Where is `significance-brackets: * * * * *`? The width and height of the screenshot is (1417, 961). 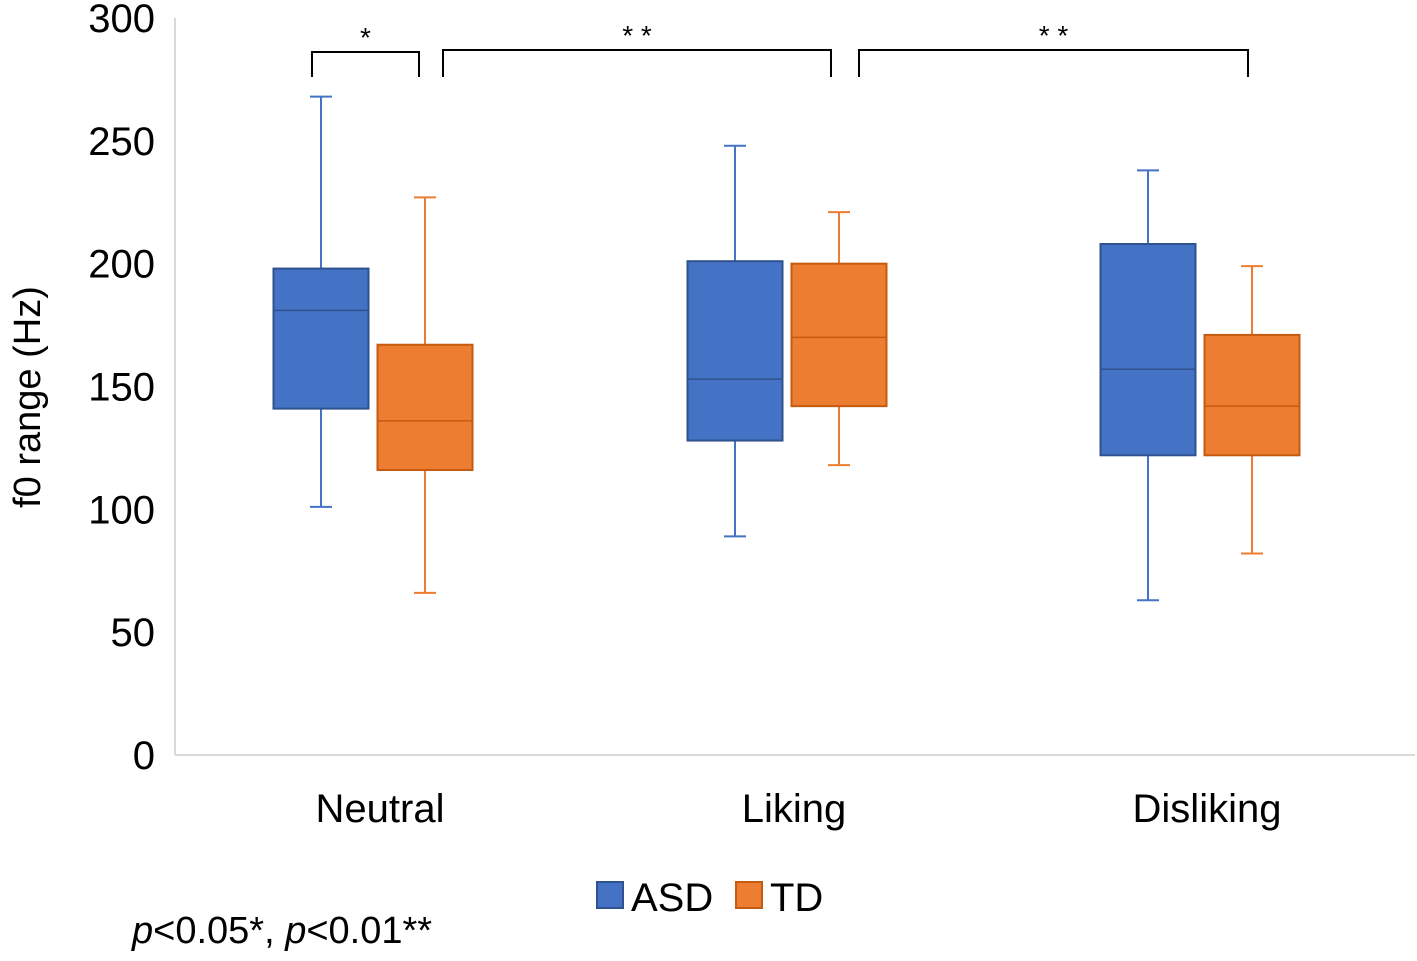 significance-brackets: * * * * * is located at coordinates (780, 48).